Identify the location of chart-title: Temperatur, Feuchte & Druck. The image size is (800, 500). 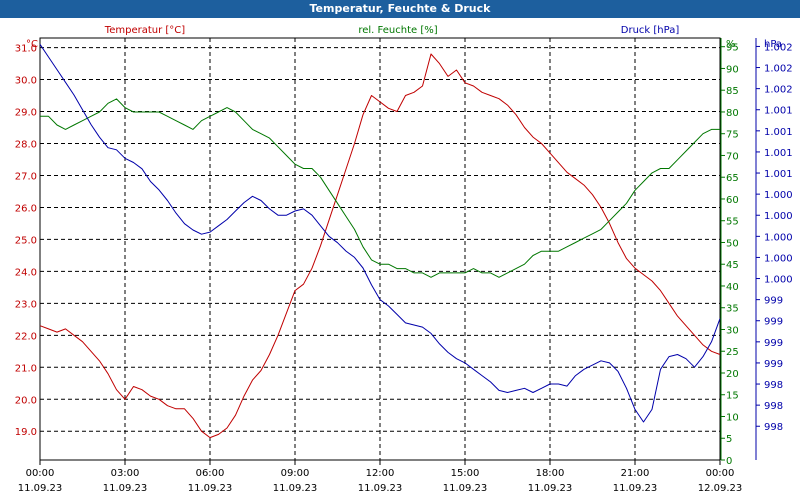
(400, 9).